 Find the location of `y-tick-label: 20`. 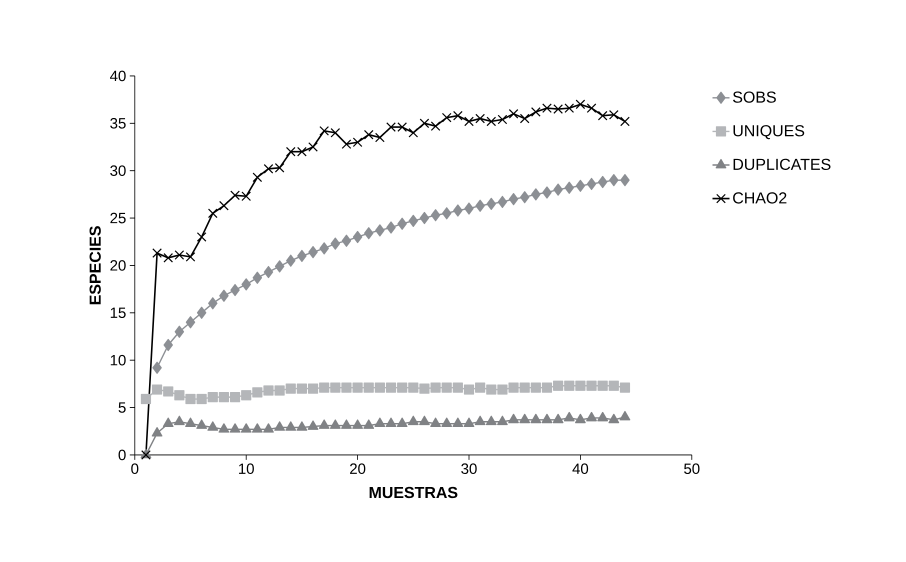

y-tick-label: 20 is located at coordinates (118, 265).